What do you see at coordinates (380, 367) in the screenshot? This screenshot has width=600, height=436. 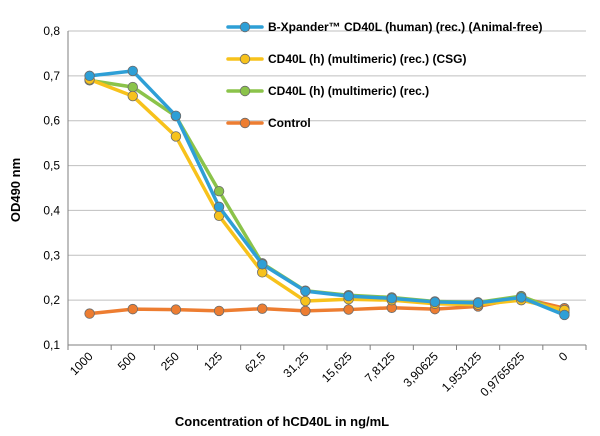 I see `x-tick-label: 7,8125` at bounding box center [380, 367].